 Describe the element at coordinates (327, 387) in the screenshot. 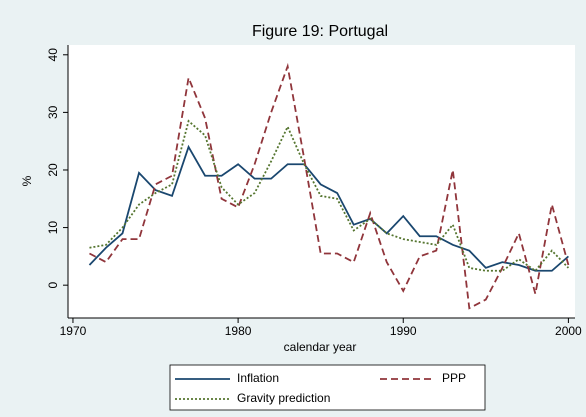

I see `legend` at that location.